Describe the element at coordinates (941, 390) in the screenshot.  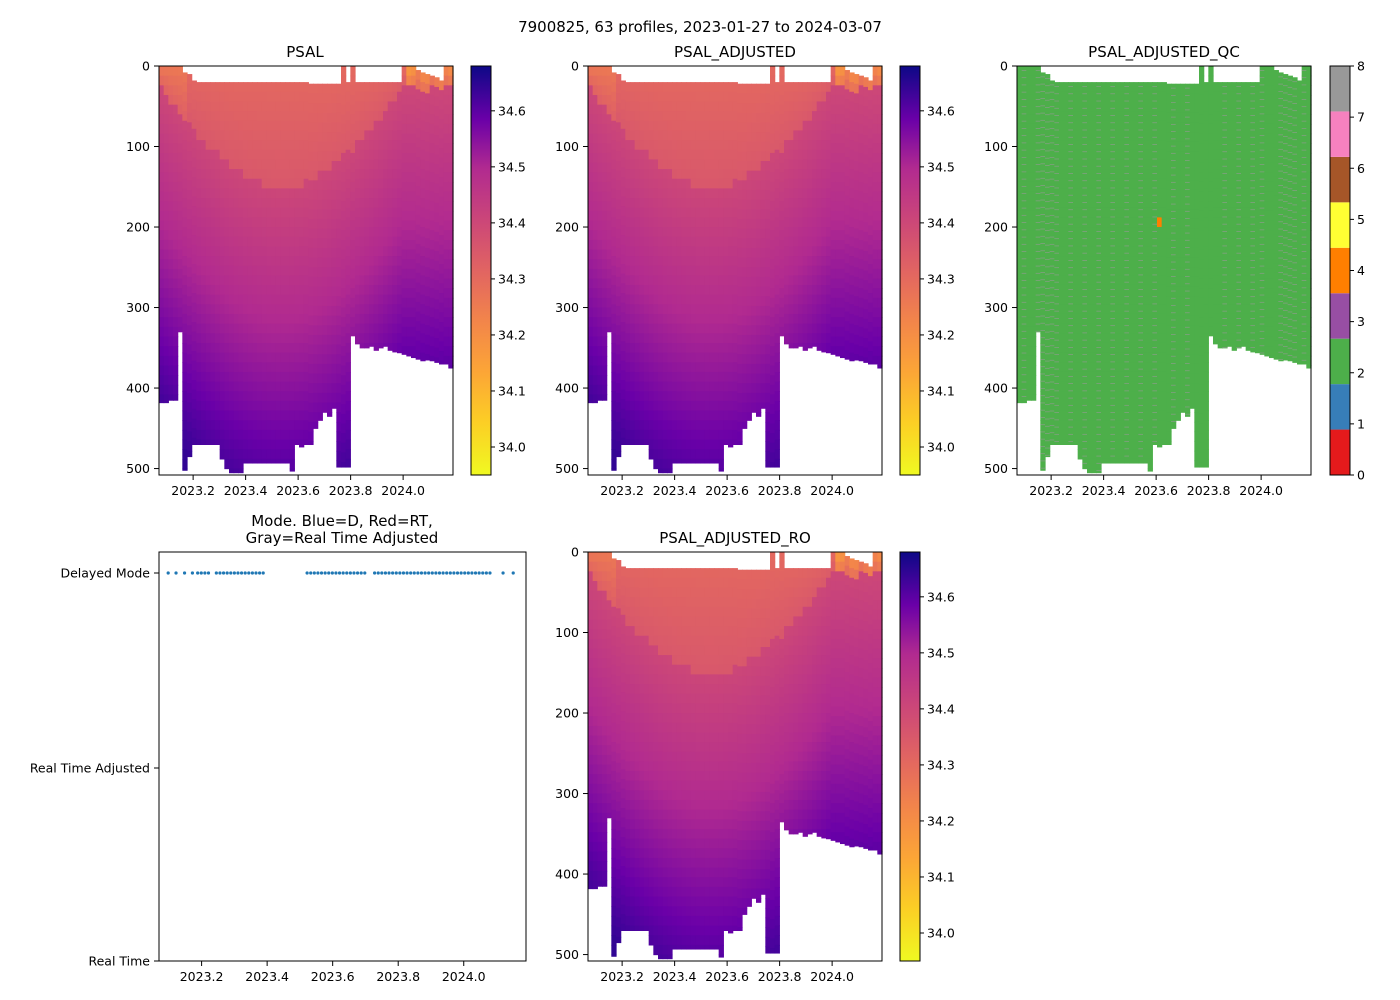
I see `colorbar-tick-label: 34.1` at that location.